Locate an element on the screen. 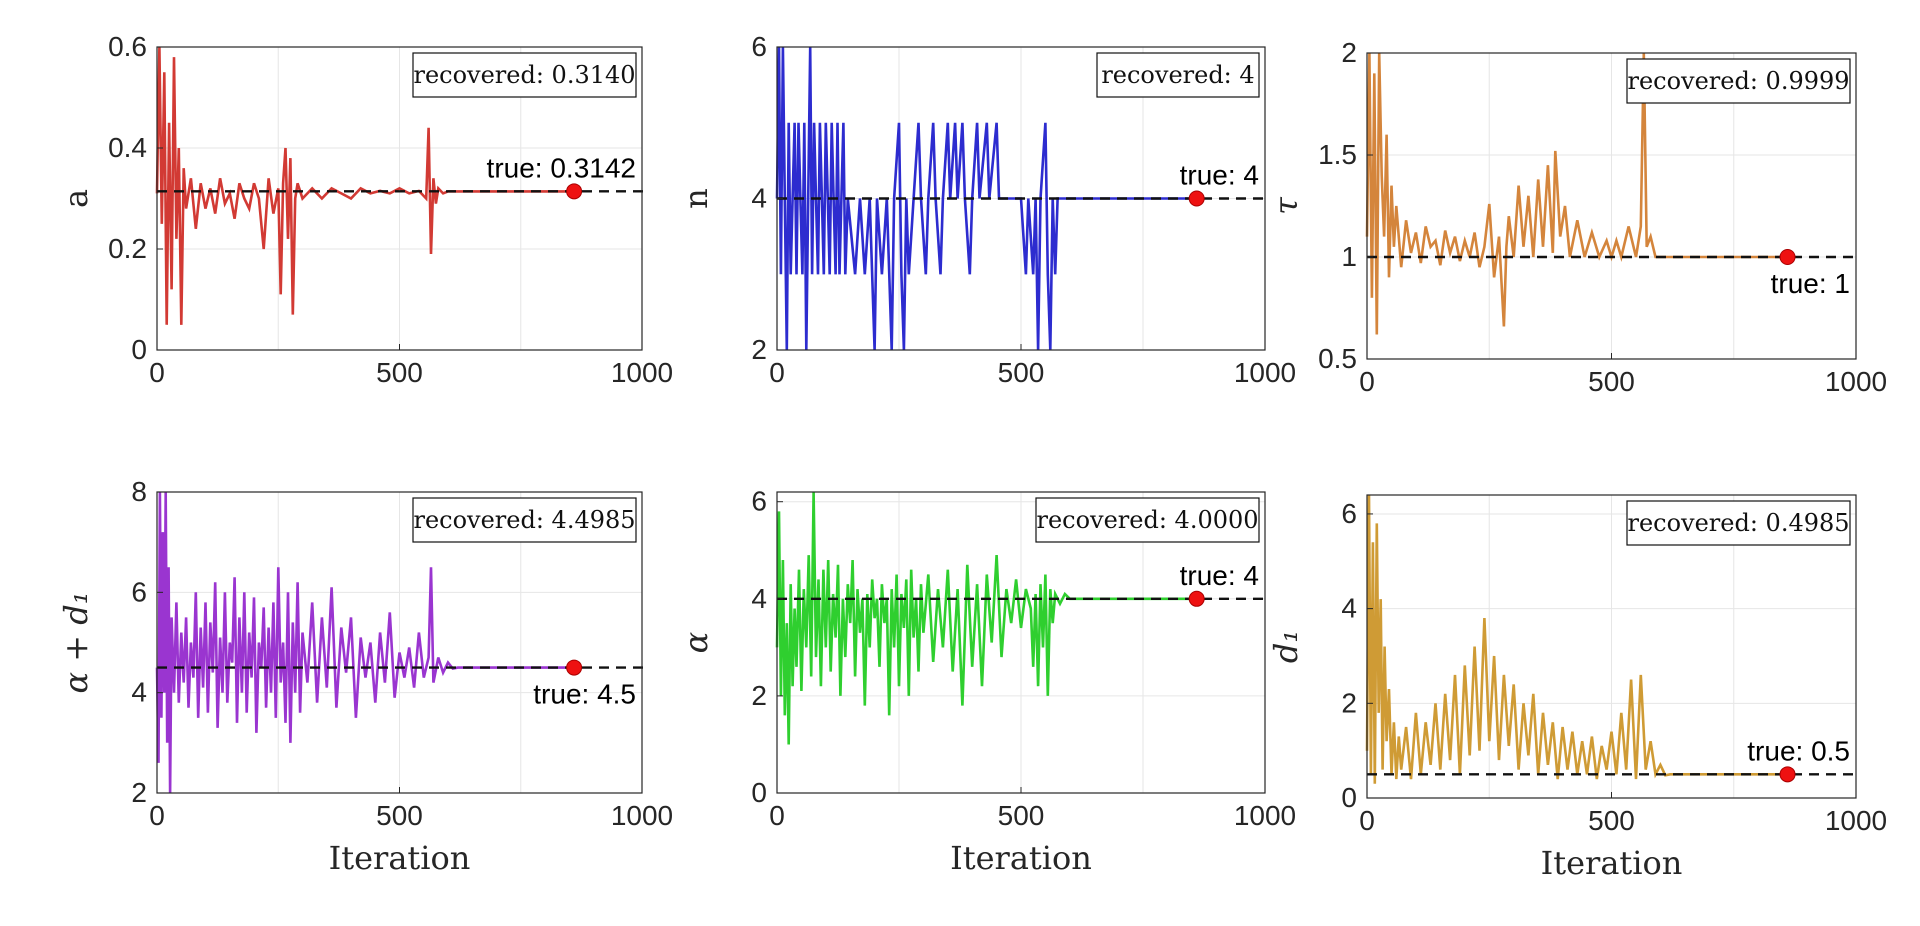 The height and width of the screenshot is (926, 1920). y-axis-label: α is located at coordinates (696, 643).